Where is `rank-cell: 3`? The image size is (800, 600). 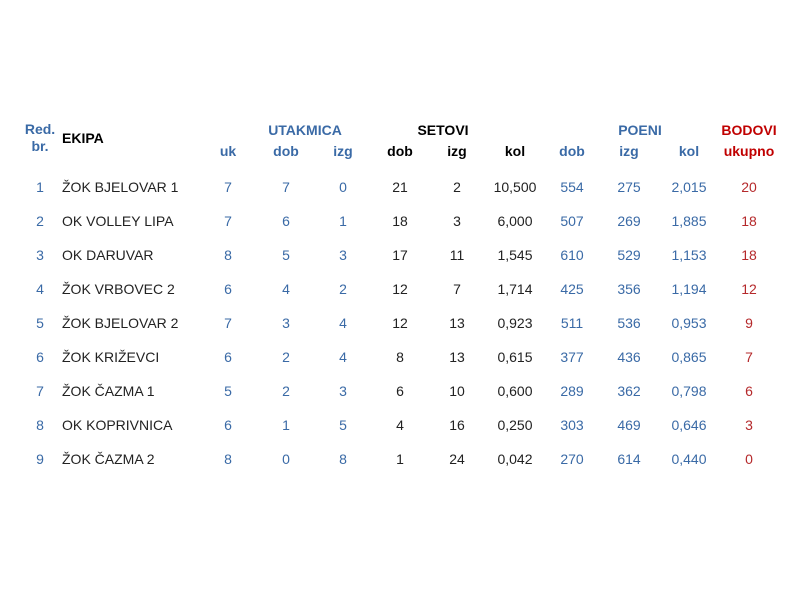
rank-cell: 3 is located at coordinates (40, 255).